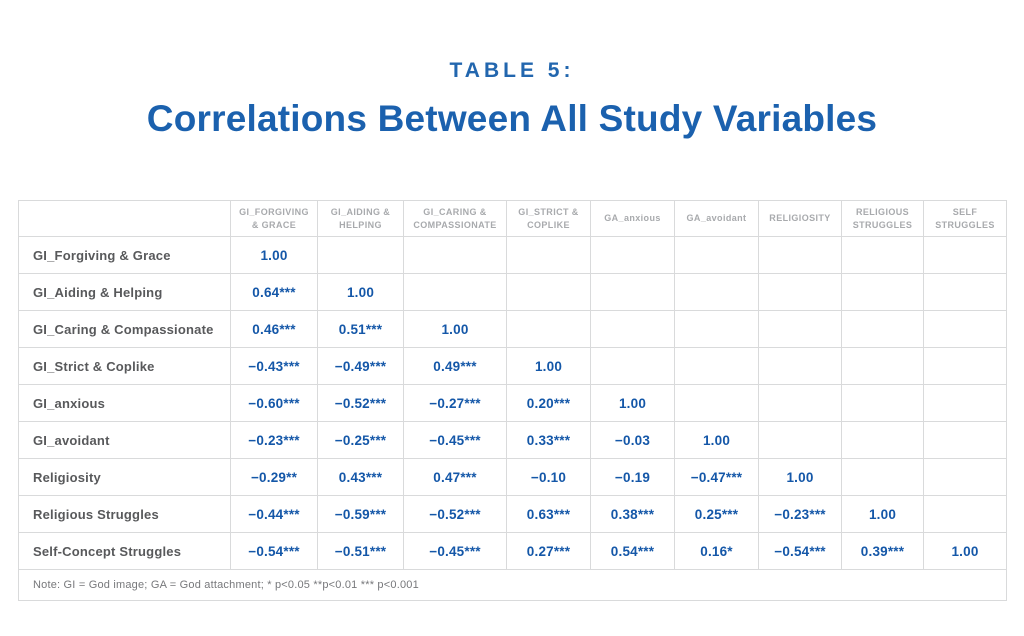 The height and width of the screenshot is (636, 1024). Describe the element at coordinates (274, 366) in the screenshot. I see `value-cell: −0.43***` at that location.